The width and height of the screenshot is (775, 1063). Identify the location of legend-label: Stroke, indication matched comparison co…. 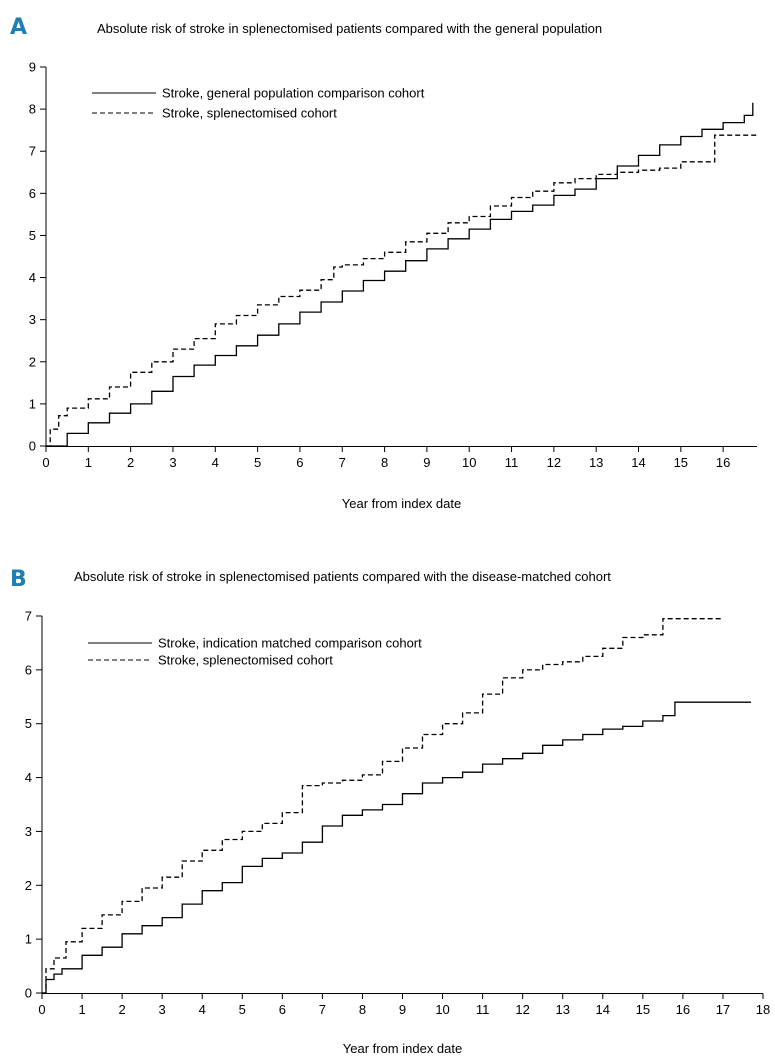
(290, 643).